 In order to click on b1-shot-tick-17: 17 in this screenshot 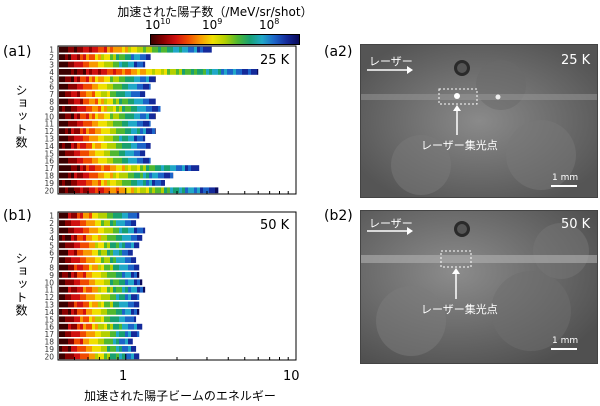, I will do `click(49, 334)`.